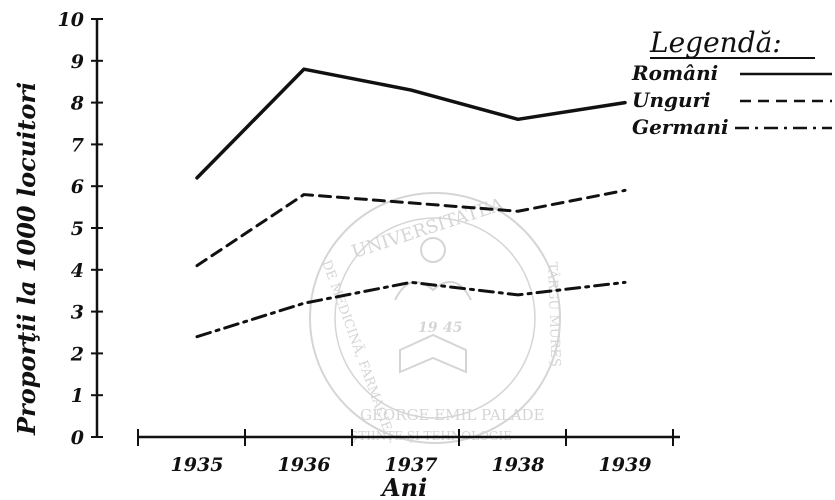 The image size is (835, 500). What do you see at coordinates (411, 123) in the screenshot?
I see `series-line-romani` at bounding box center [411, 123].